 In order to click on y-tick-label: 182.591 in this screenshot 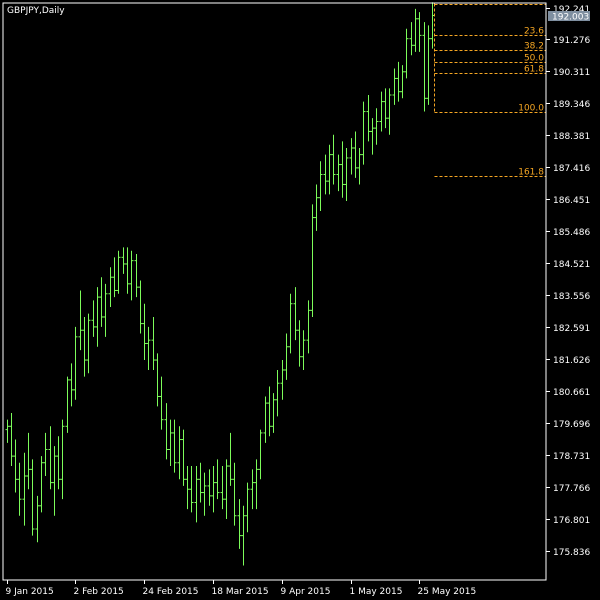, I will do `click(571, 329)`.